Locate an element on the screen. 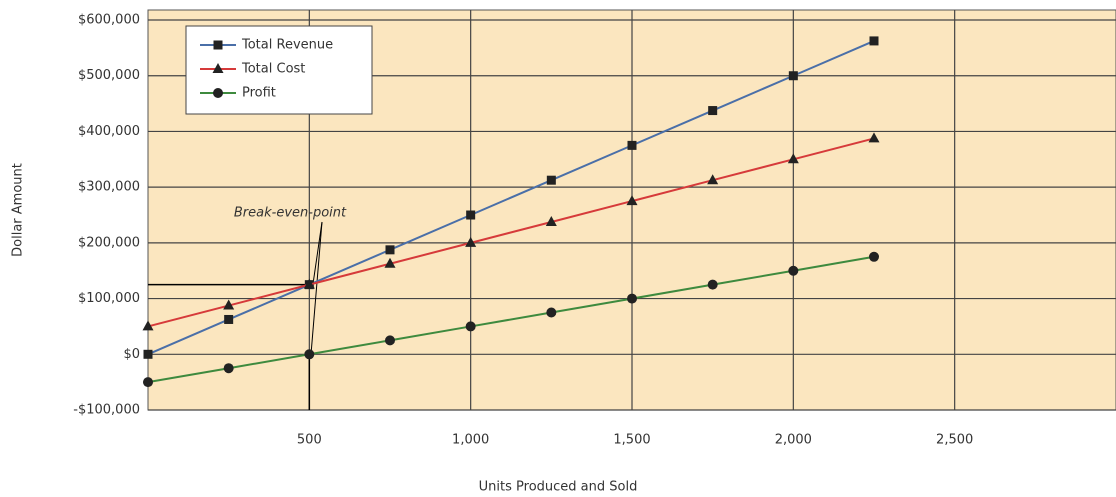 The width and height of the screenshot is (1116, 497). legend-label: Profit is located at coordinates (259, 93).